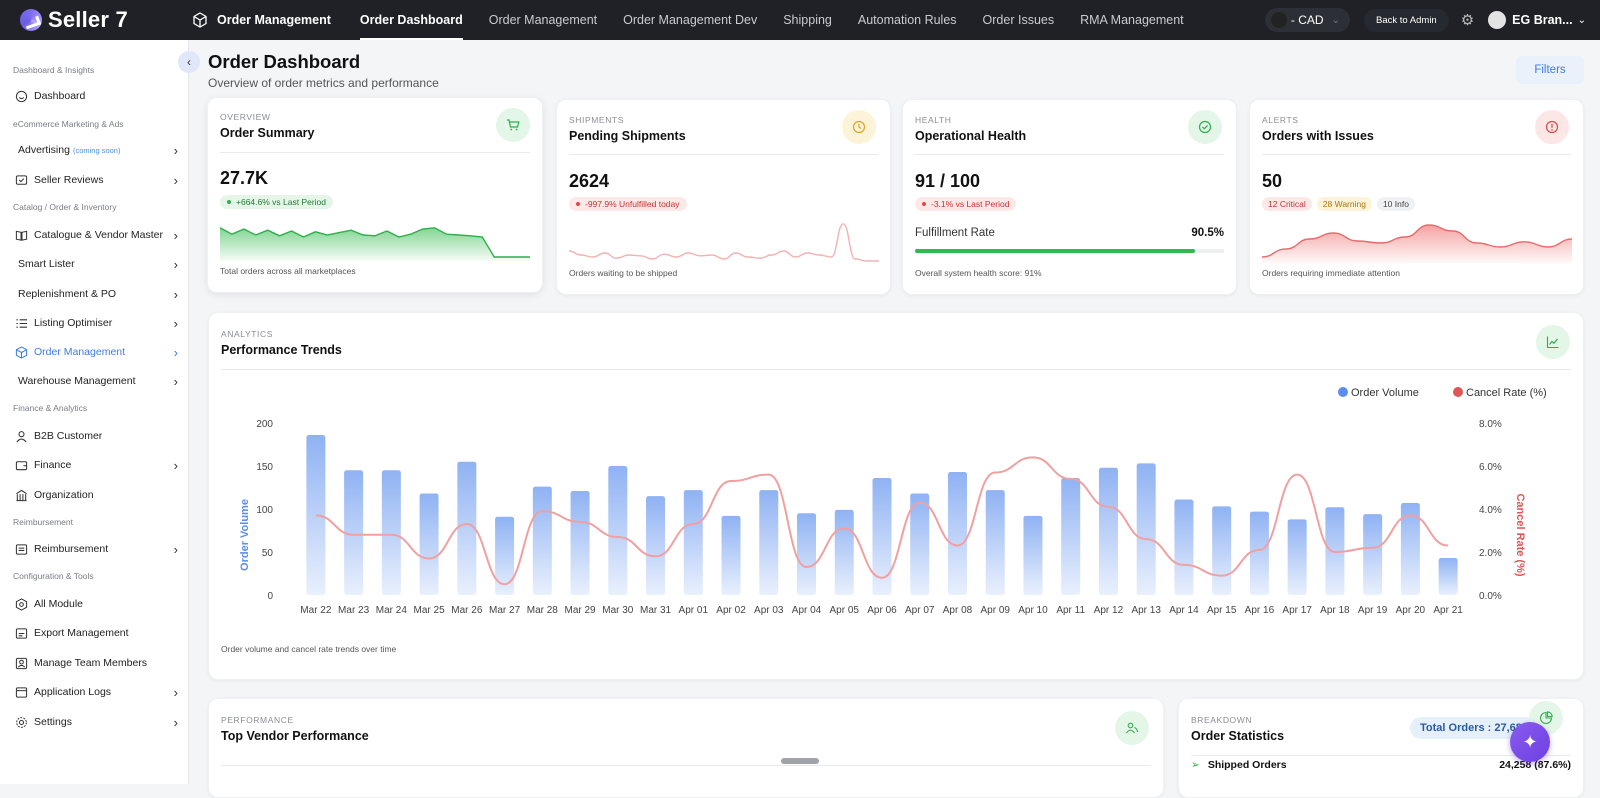 Image resolution: width=1600 pixels, height=798 pixels. What do you see at coordinates (543, 20) in the screenshot?
I see `tab-order-management: Order Management` at bounding box center [543, 20].